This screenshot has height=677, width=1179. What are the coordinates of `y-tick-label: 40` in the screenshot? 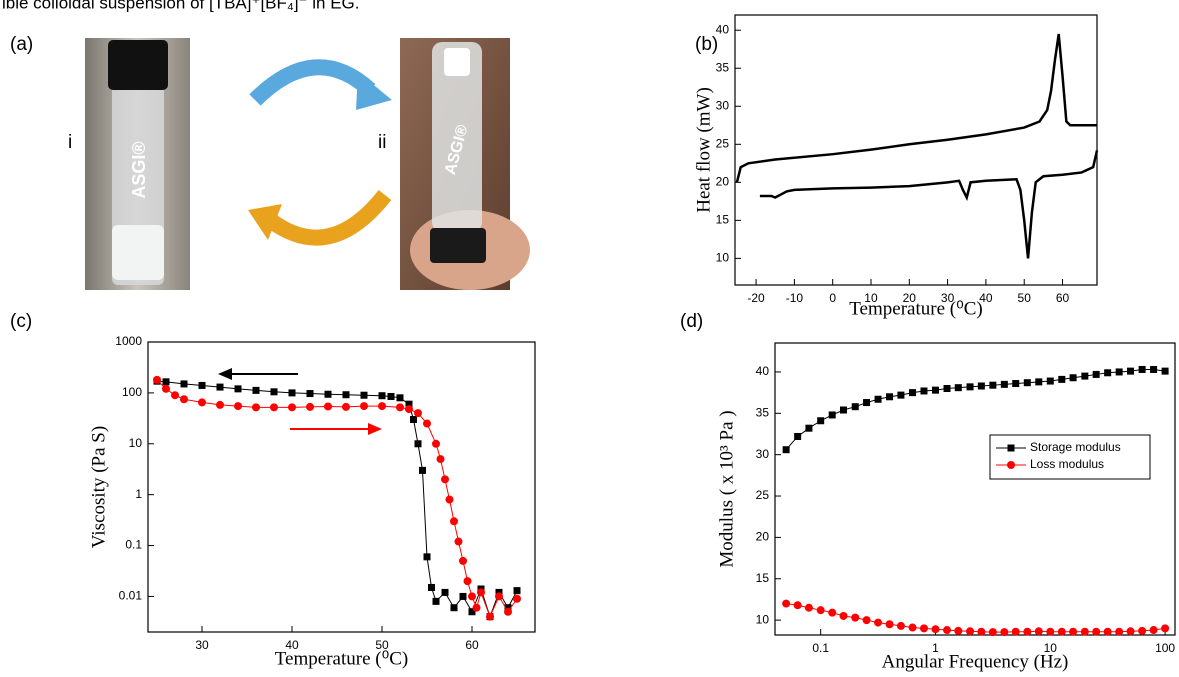 It's located at (763, 371).